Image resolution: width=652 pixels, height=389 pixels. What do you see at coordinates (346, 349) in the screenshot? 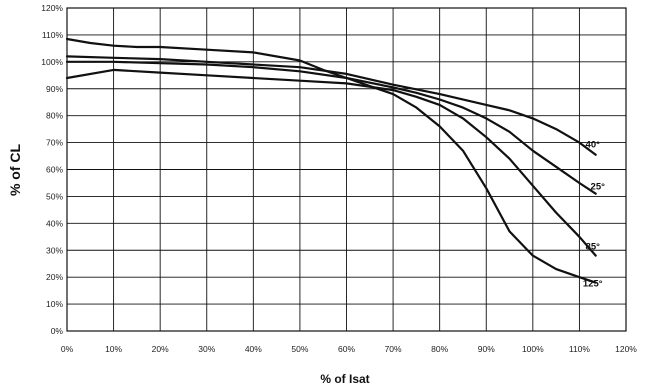
I see `x-tick-label: 60%` at bounding box center [346, 349].